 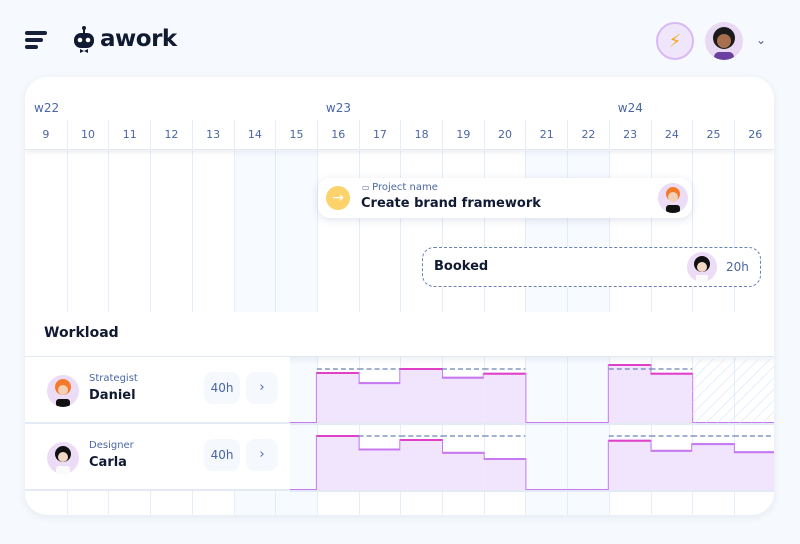 I want to click on workload-header: Workload, so click(x=399, y=334).